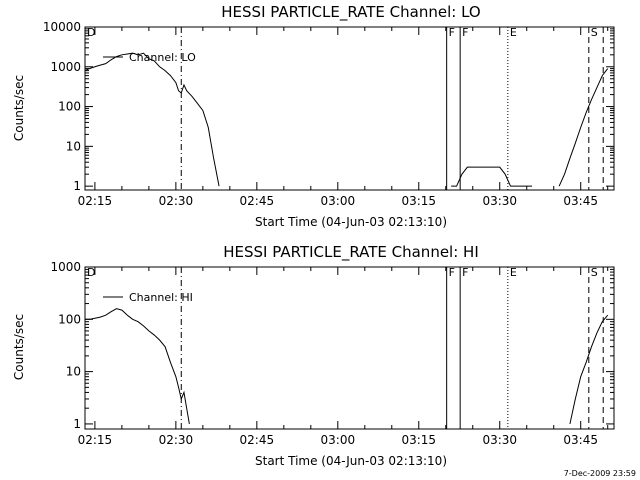  Describe the element at coordinates (600, 473) in the screenshot. I see `timestamp-stamp: 7-Dec-2009 23:59` at that location.